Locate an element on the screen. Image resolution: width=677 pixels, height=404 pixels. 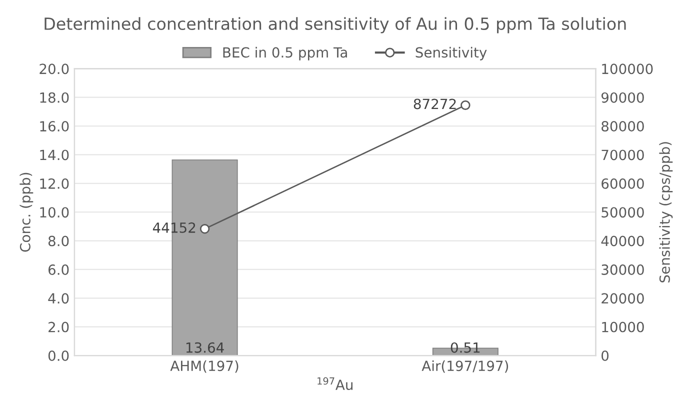
data-label: 87272 is located at coordinates (435, 104).